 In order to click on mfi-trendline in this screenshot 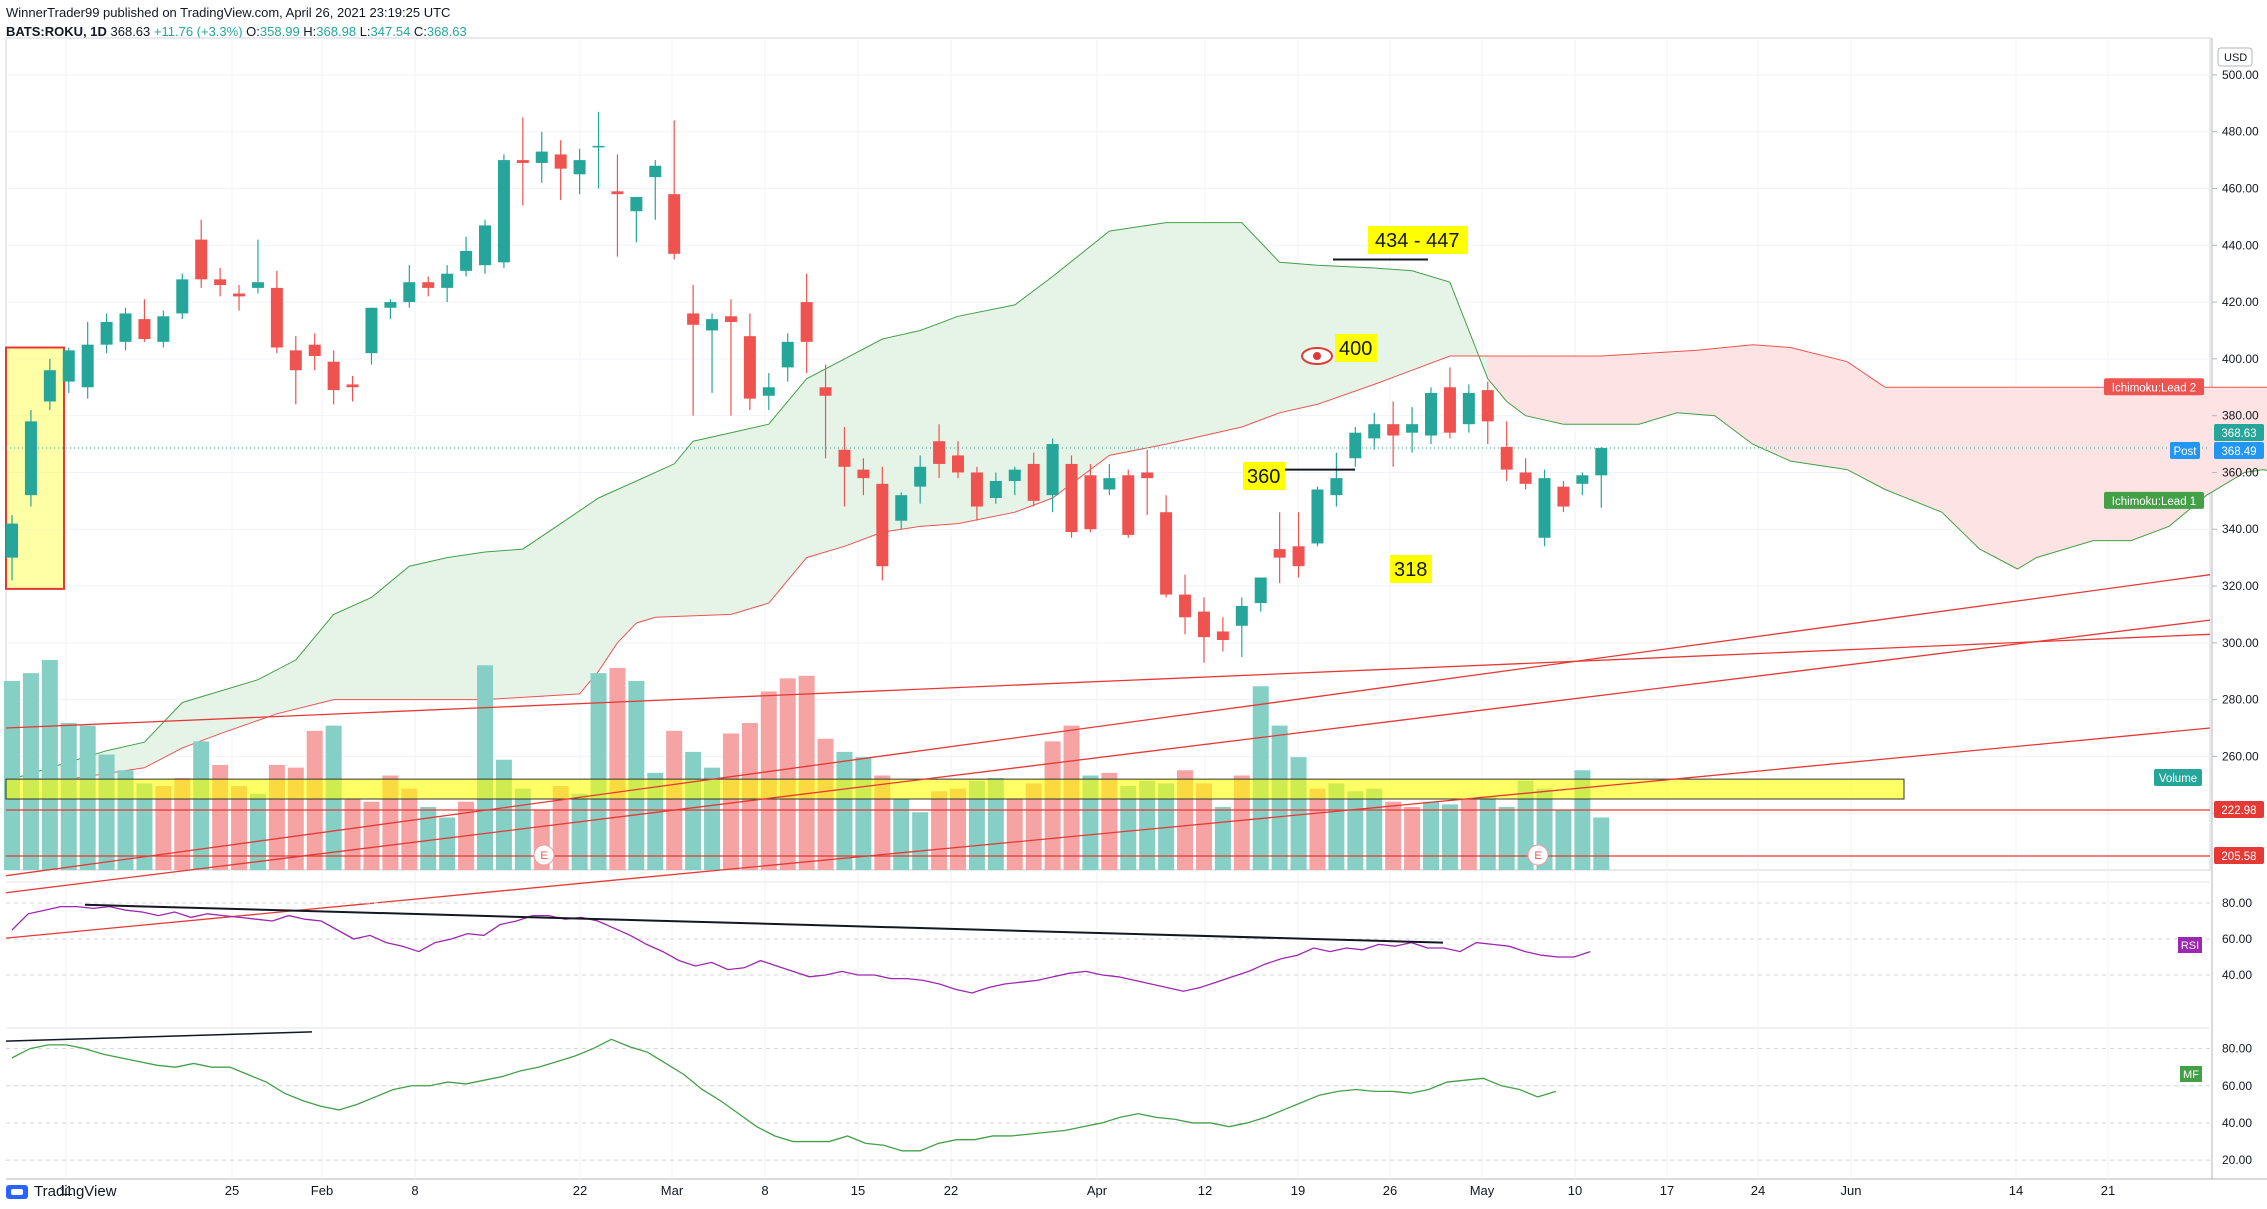, I will do `click(159, 1036)`.